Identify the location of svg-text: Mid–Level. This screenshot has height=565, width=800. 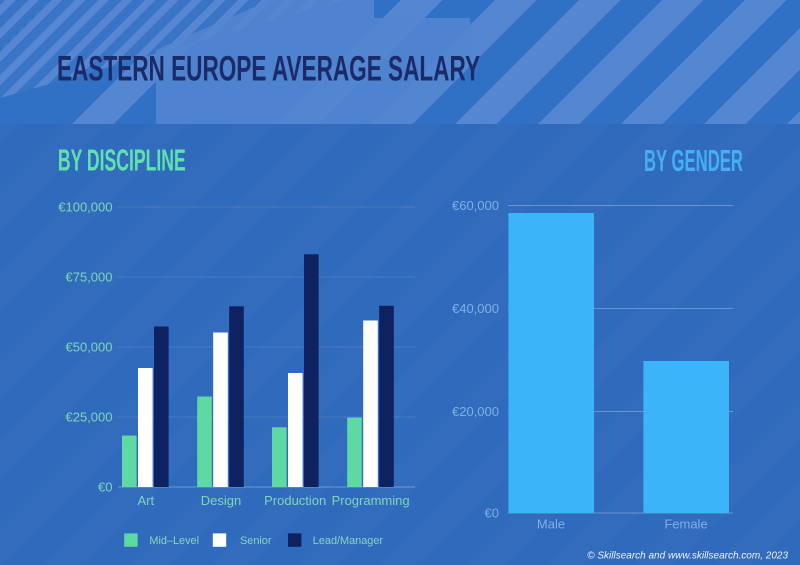
(174, 541).